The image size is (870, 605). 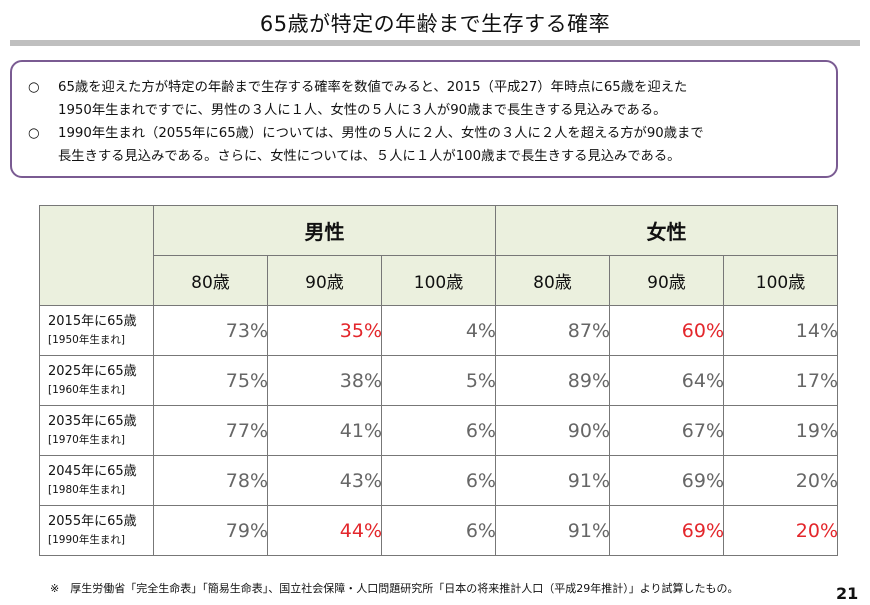 I want to click on value-cell: 43%, so click(x=324, y=480).